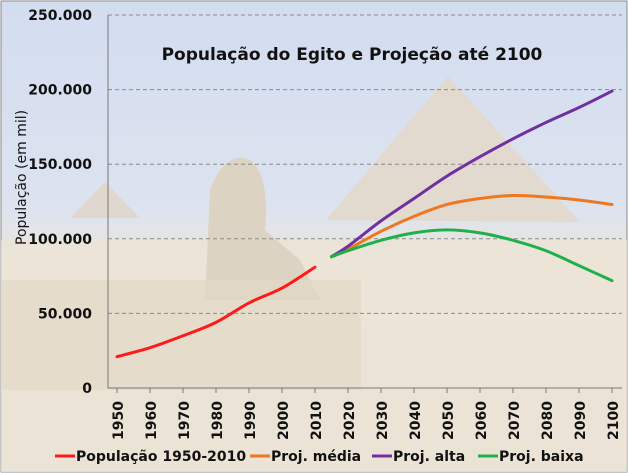 The image size is (628, 473). I want to click on x-tick-label: 1980, so click(218, 420).